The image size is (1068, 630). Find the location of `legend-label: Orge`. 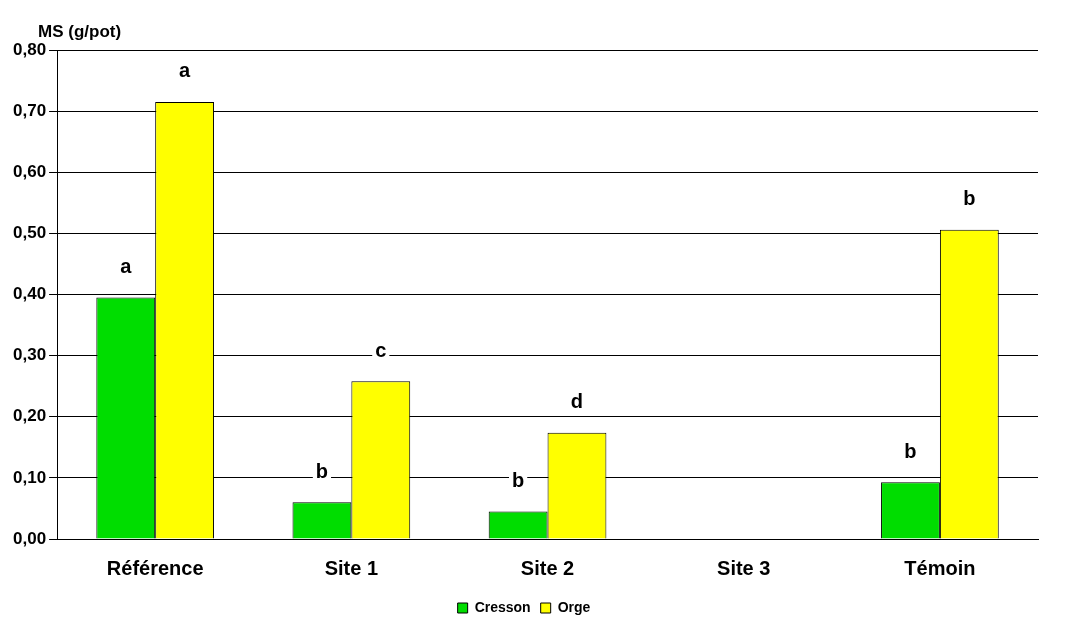

legend-label: Orge is located at coordinates (574, 606).